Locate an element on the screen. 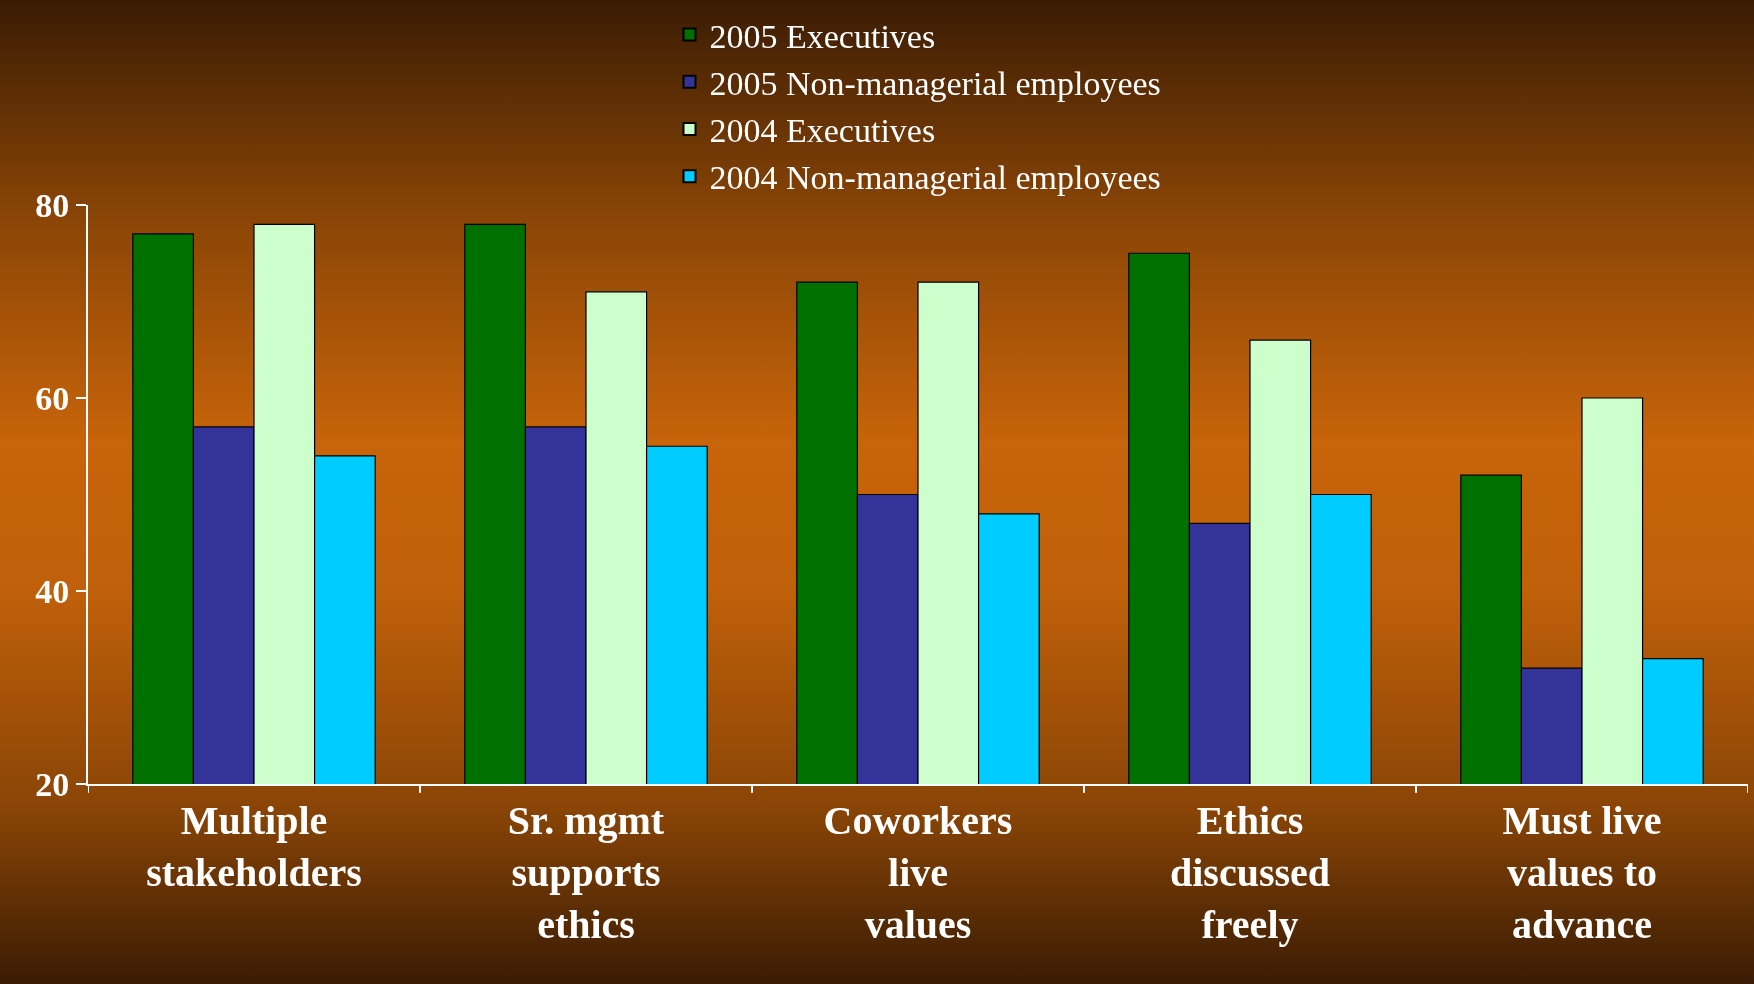 Image resolution: width=1754 pixels, height=984 pixels. x-tick-label: Multiple stakeholders is located at coordinates (254, 846).